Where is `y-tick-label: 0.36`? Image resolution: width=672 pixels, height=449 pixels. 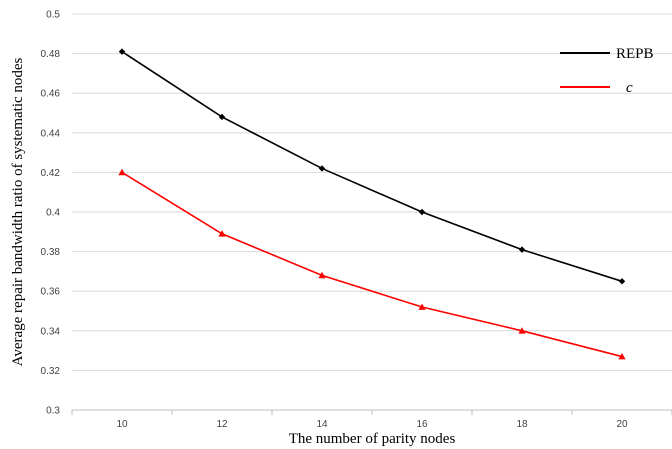
y-tick-label: 0.36 is located at coordinates (51, 292).